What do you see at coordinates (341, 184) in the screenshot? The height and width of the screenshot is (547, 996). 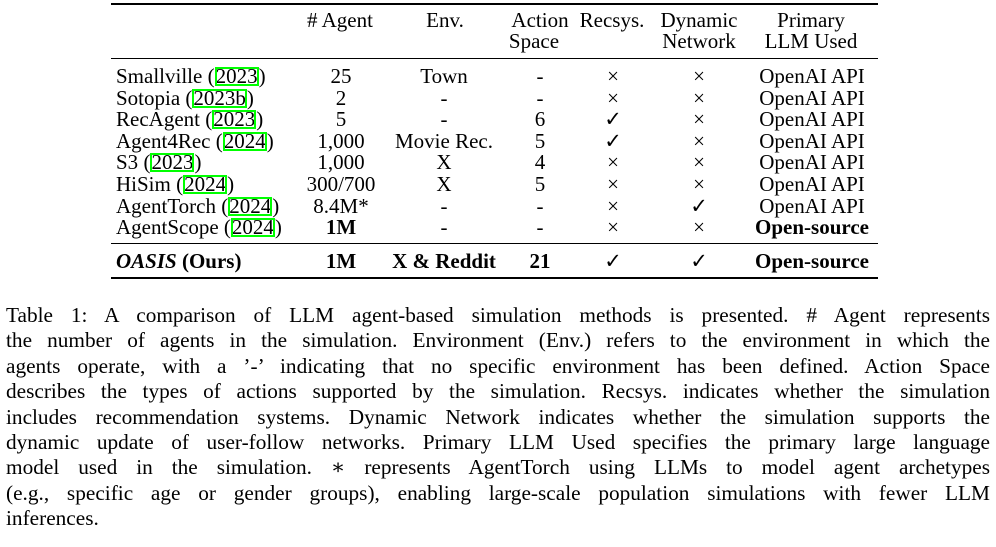 I see `cell-agent: 300/700` at bounding box center [341, 184].